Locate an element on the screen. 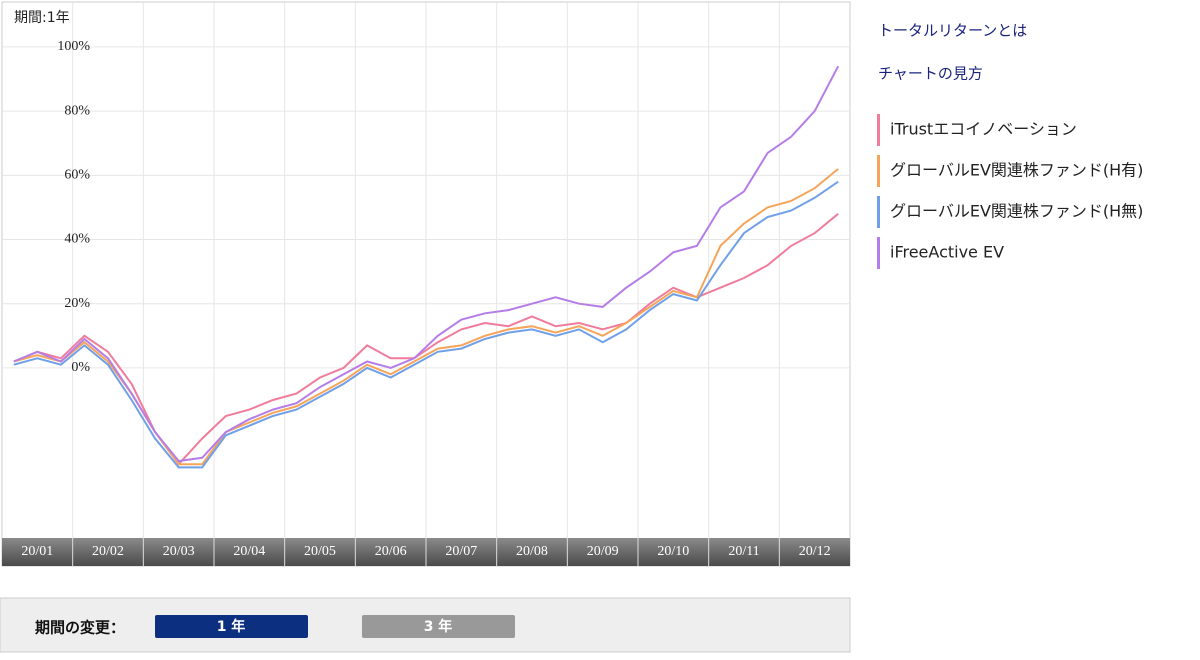 The width and height of the screenshot is (1200, 660). x-tick-label: 20/05 is located at coordinates (320, 551).